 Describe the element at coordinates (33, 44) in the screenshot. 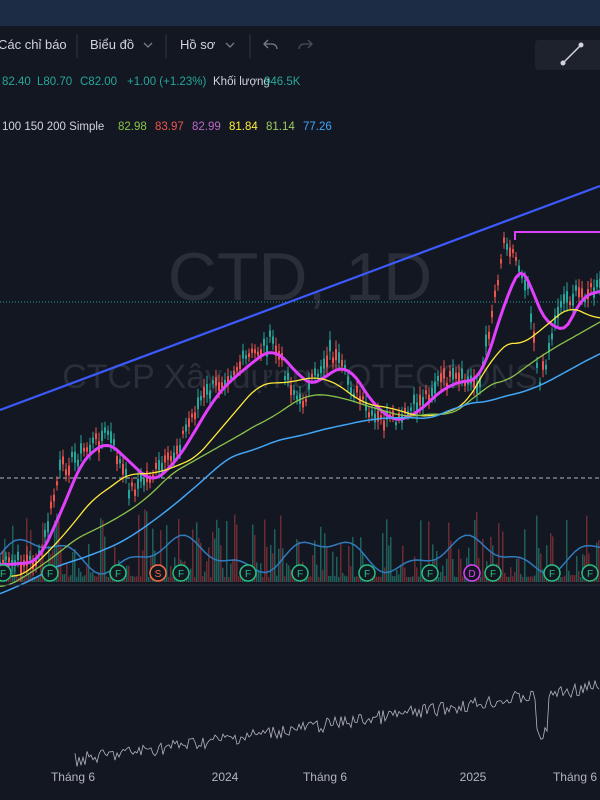

I see `indicators-button: Các chỉ báo` at that location.